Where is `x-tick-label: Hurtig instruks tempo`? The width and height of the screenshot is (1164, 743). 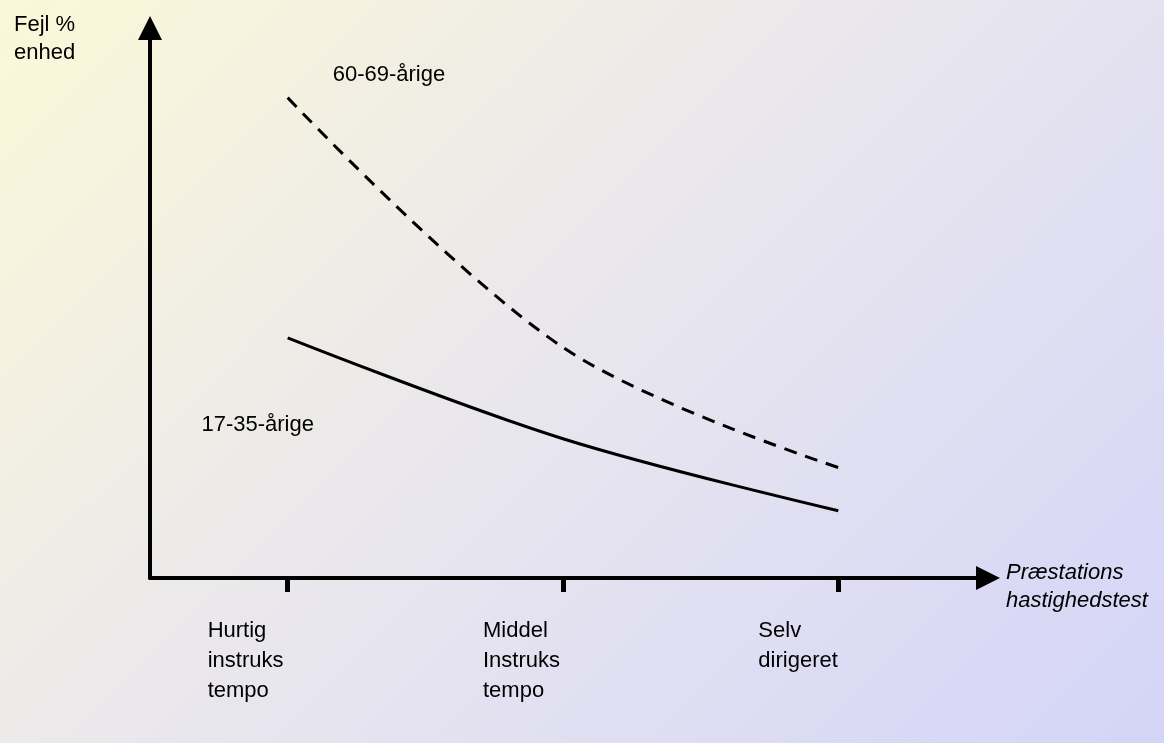
x-tick-label: Hurtig instruks tempo is located at coordinates (248, 659).